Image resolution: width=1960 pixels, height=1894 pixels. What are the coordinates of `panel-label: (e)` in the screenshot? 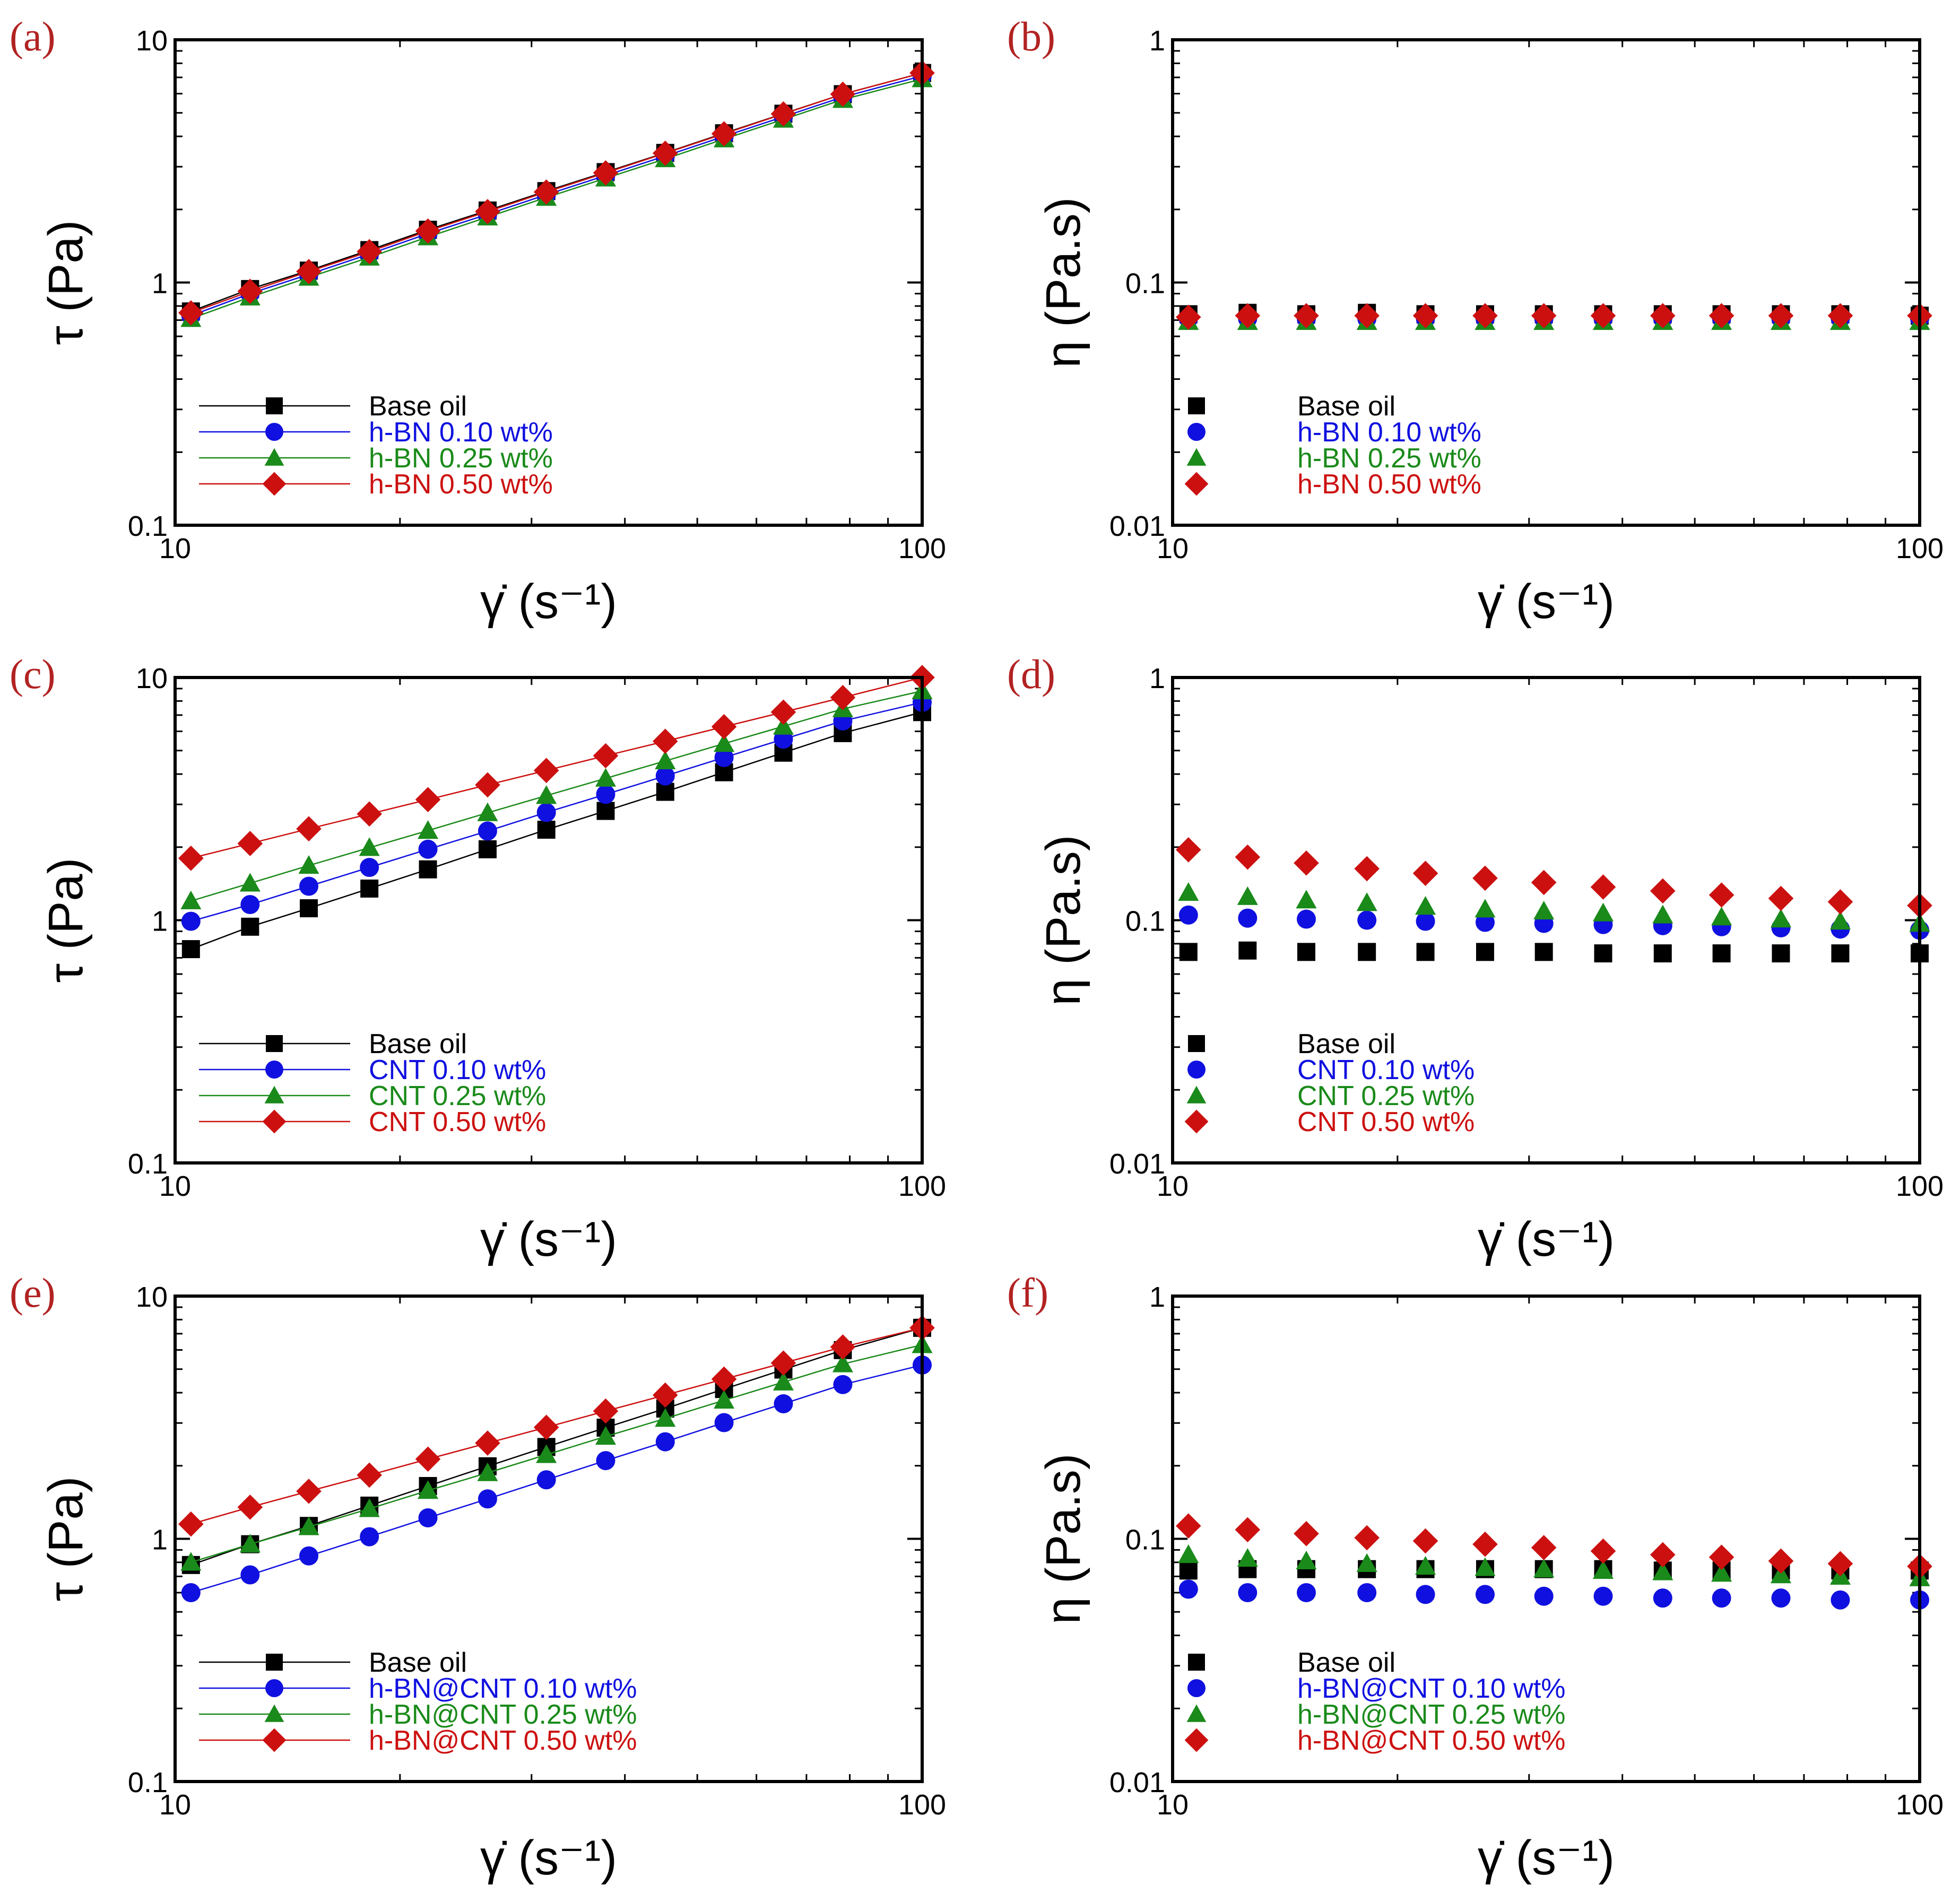 It's located at (33, 1293).